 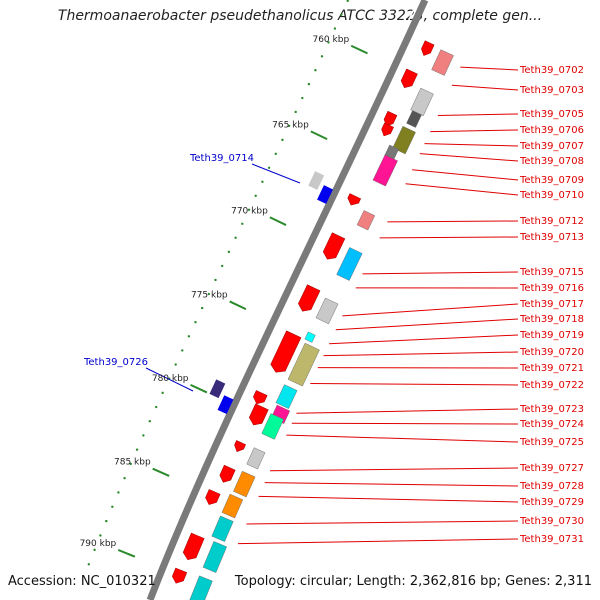 What do you see at coordinates (551, 409) in the screenshot?
I see `gene-label-reverse: Teth39_0723` at bounding box center [551, 409].